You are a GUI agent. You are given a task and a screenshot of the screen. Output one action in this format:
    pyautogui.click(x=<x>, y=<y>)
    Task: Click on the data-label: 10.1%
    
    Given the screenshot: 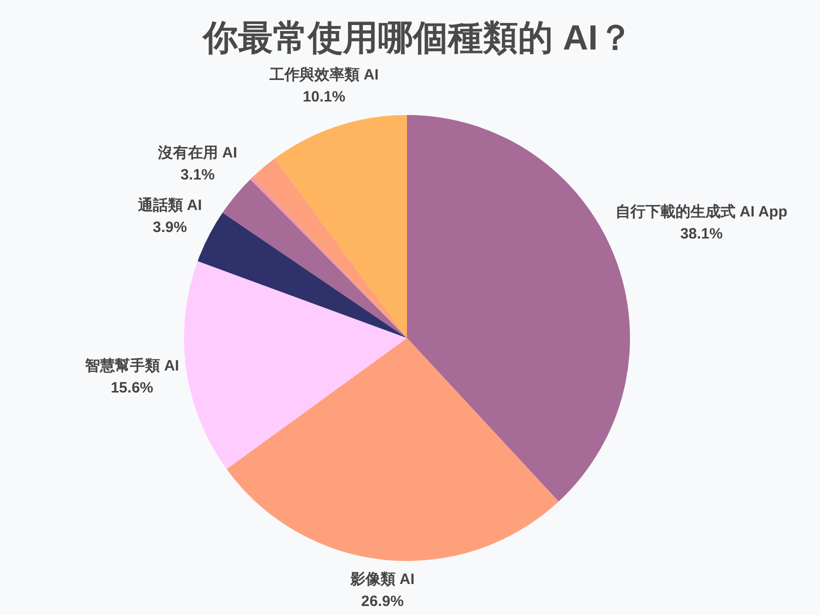 What is the action you would take?
    pyautogui.click(x=324, y=97)
    